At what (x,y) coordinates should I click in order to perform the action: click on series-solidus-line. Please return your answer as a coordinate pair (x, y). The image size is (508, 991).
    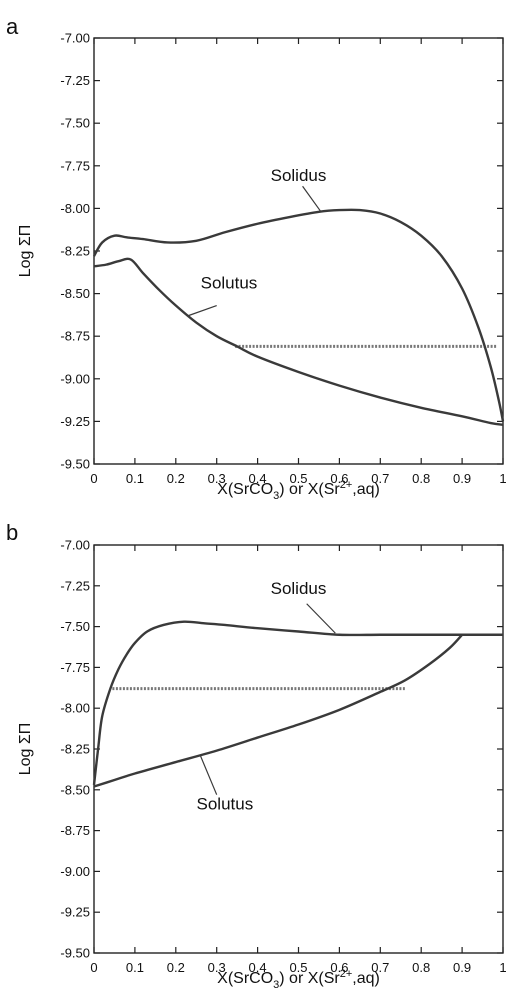
    Looking at the image, I should click on (297, 703).